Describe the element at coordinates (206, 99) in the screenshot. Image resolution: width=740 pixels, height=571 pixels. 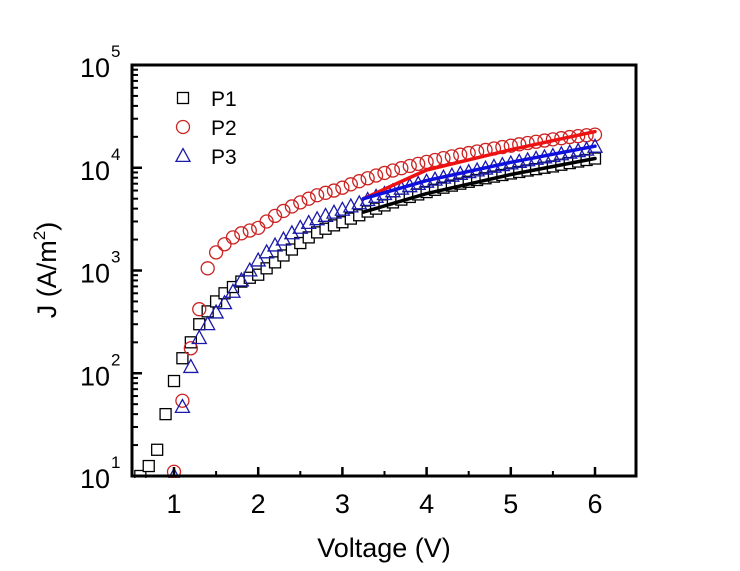
I see `legend-item-P1: P1` at that location.